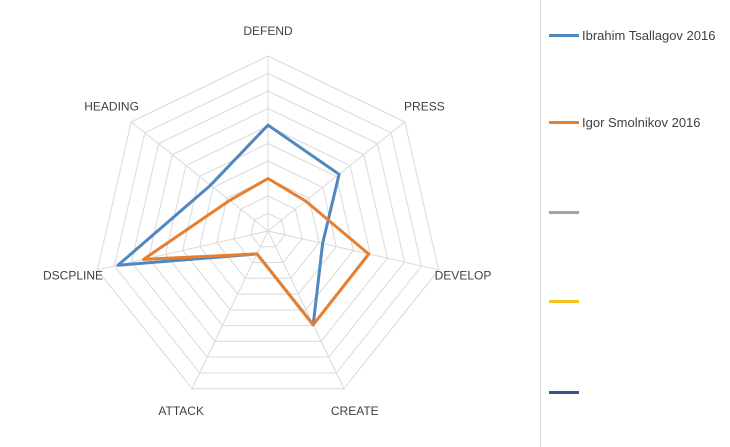  Describe the element at coordinates (353, 250) in the screenshot. I see `axis-line-develop` at that location.